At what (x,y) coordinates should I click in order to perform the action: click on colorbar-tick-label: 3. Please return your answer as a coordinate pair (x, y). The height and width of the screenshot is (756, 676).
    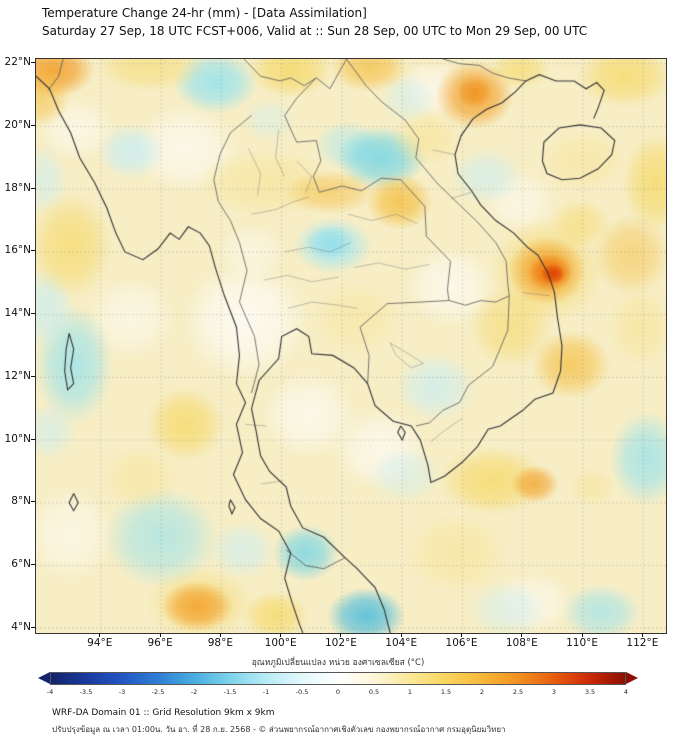
    Looking at the image, I should click on (554, 692).